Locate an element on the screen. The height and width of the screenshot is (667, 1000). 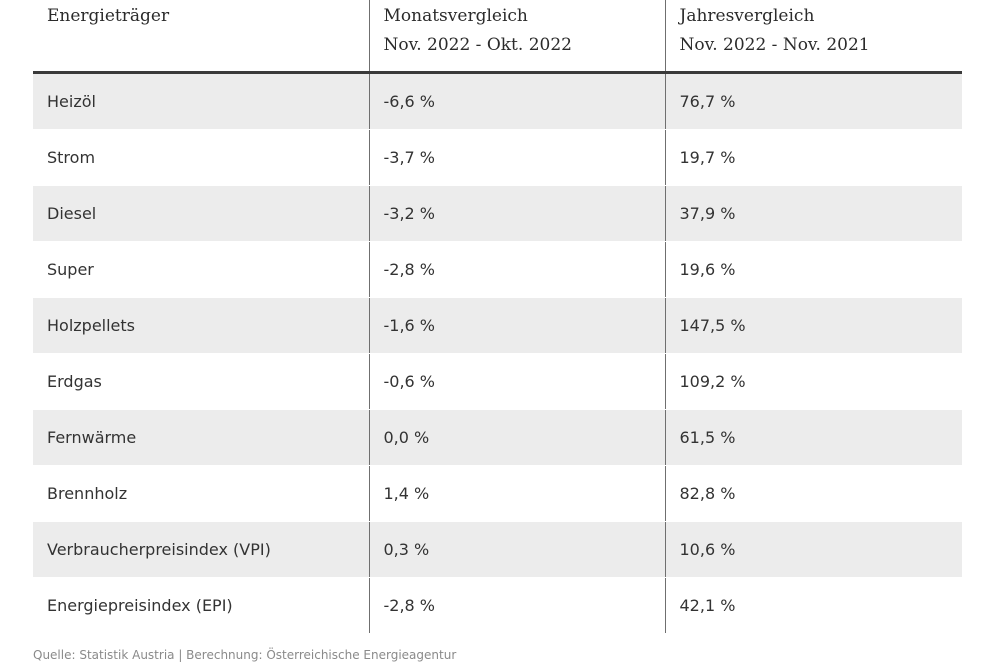
cell-yearly: 82,8 % is located at coordinates (813, 493).